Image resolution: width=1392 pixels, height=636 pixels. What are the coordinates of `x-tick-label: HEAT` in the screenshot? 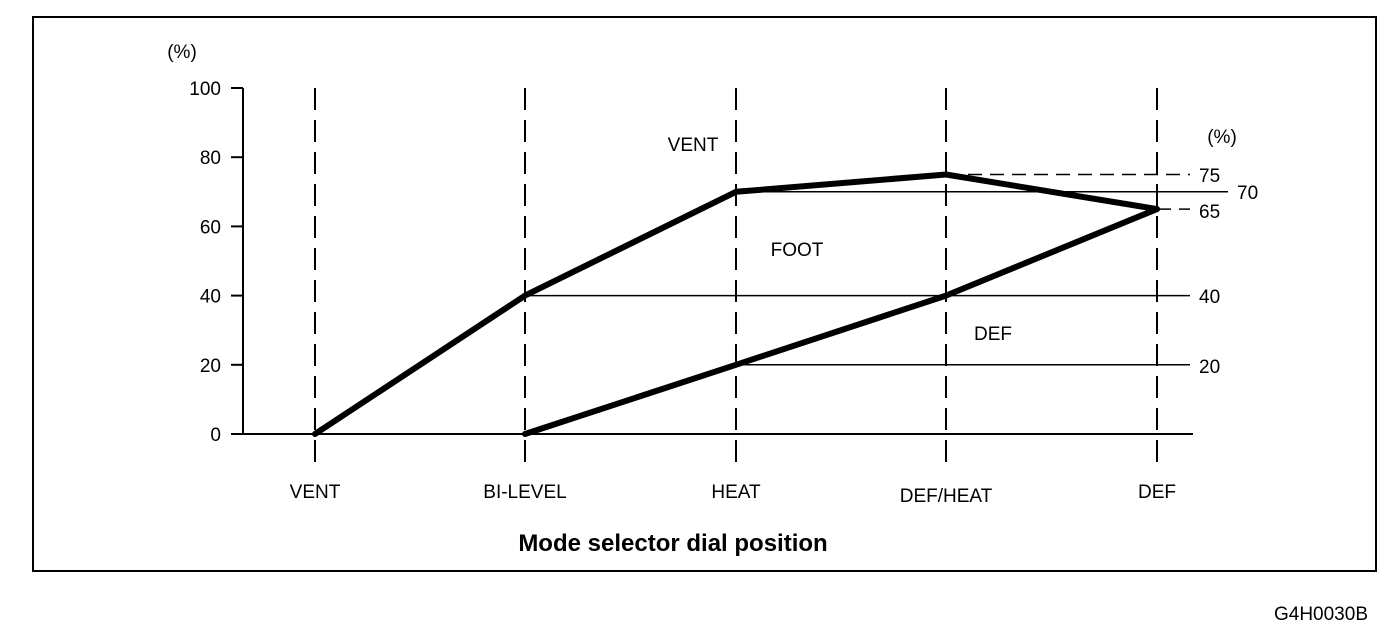 It's located at (736, 492).